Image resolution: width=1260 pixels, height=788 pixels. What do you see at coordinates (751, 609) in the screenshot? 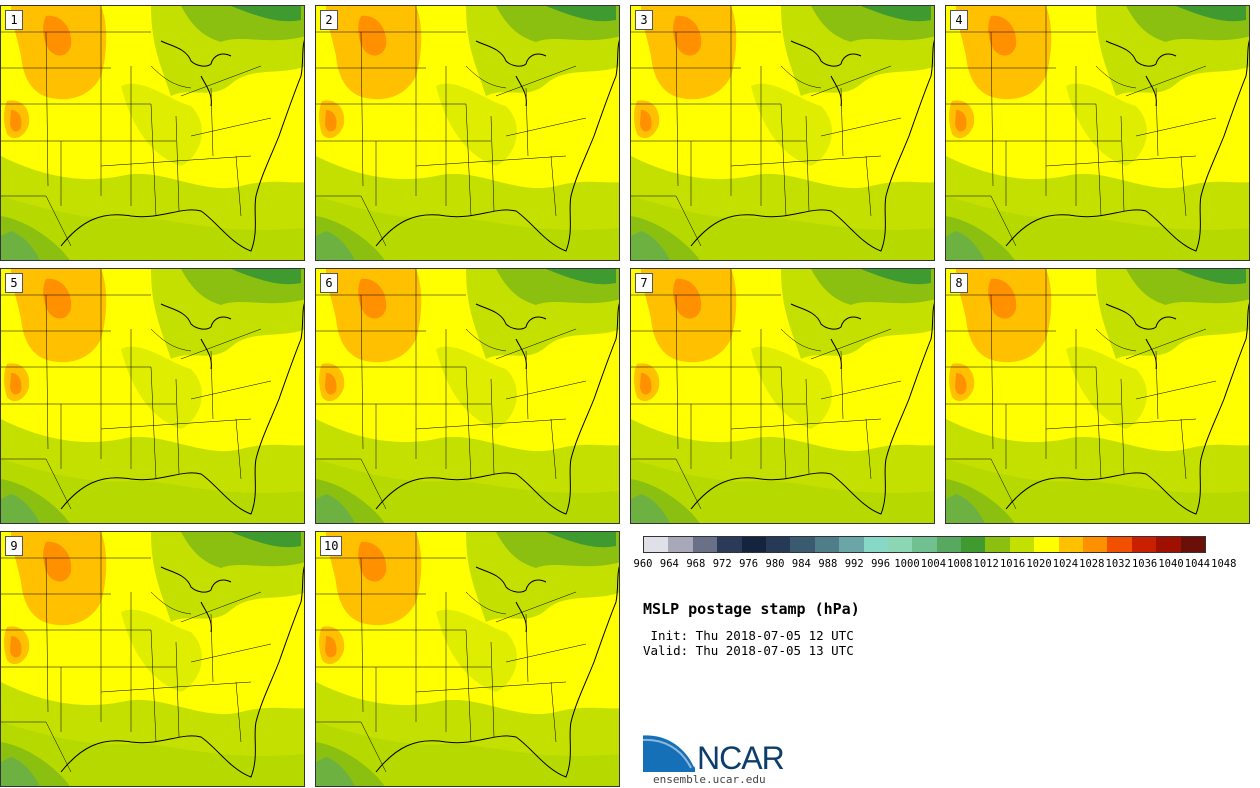
I see `plot-title: MSLP postage stamp (hPa)` at bounding box center [751, 609].